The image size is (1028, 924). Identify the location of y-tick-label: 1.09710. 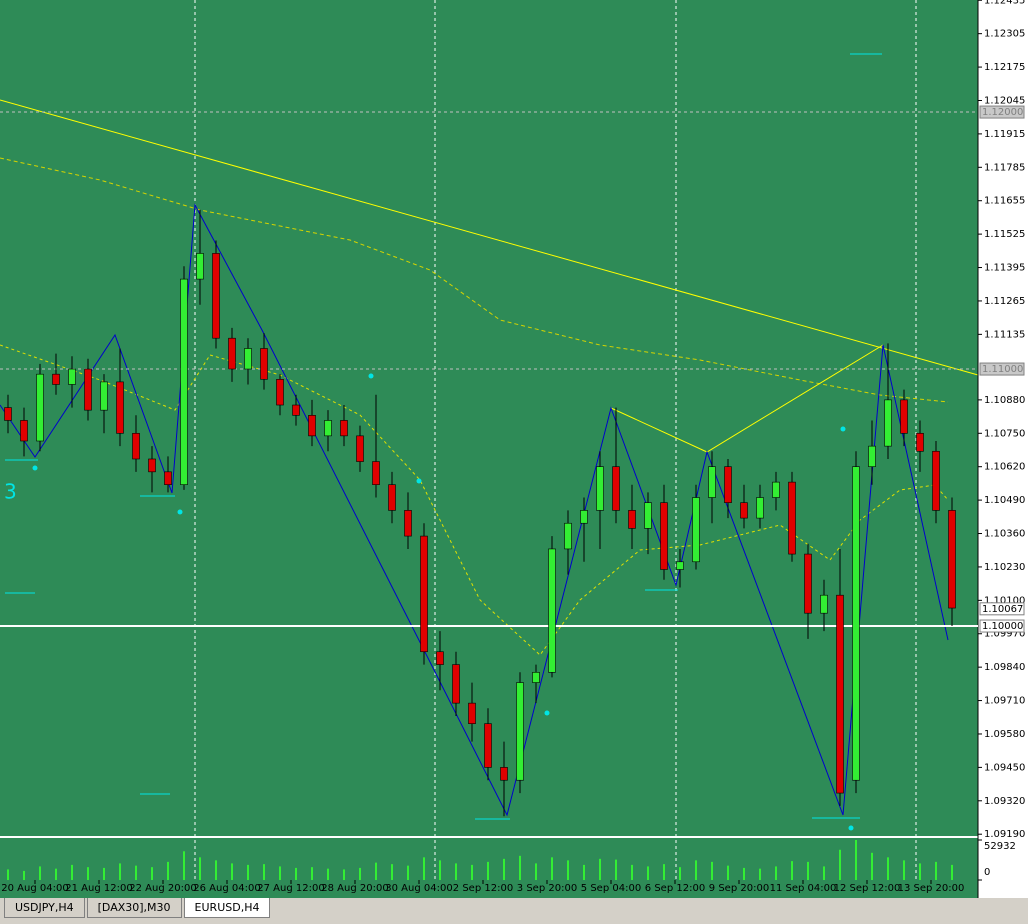
(1004, 701).